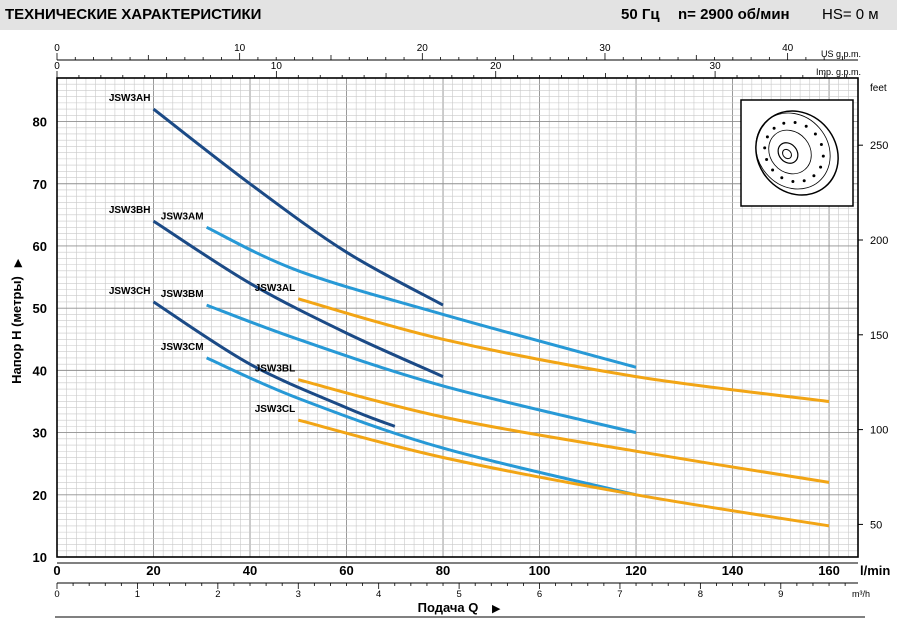 The image size is (897, 622). I want to click on series-line-jsw3cm, so click(421, 426).